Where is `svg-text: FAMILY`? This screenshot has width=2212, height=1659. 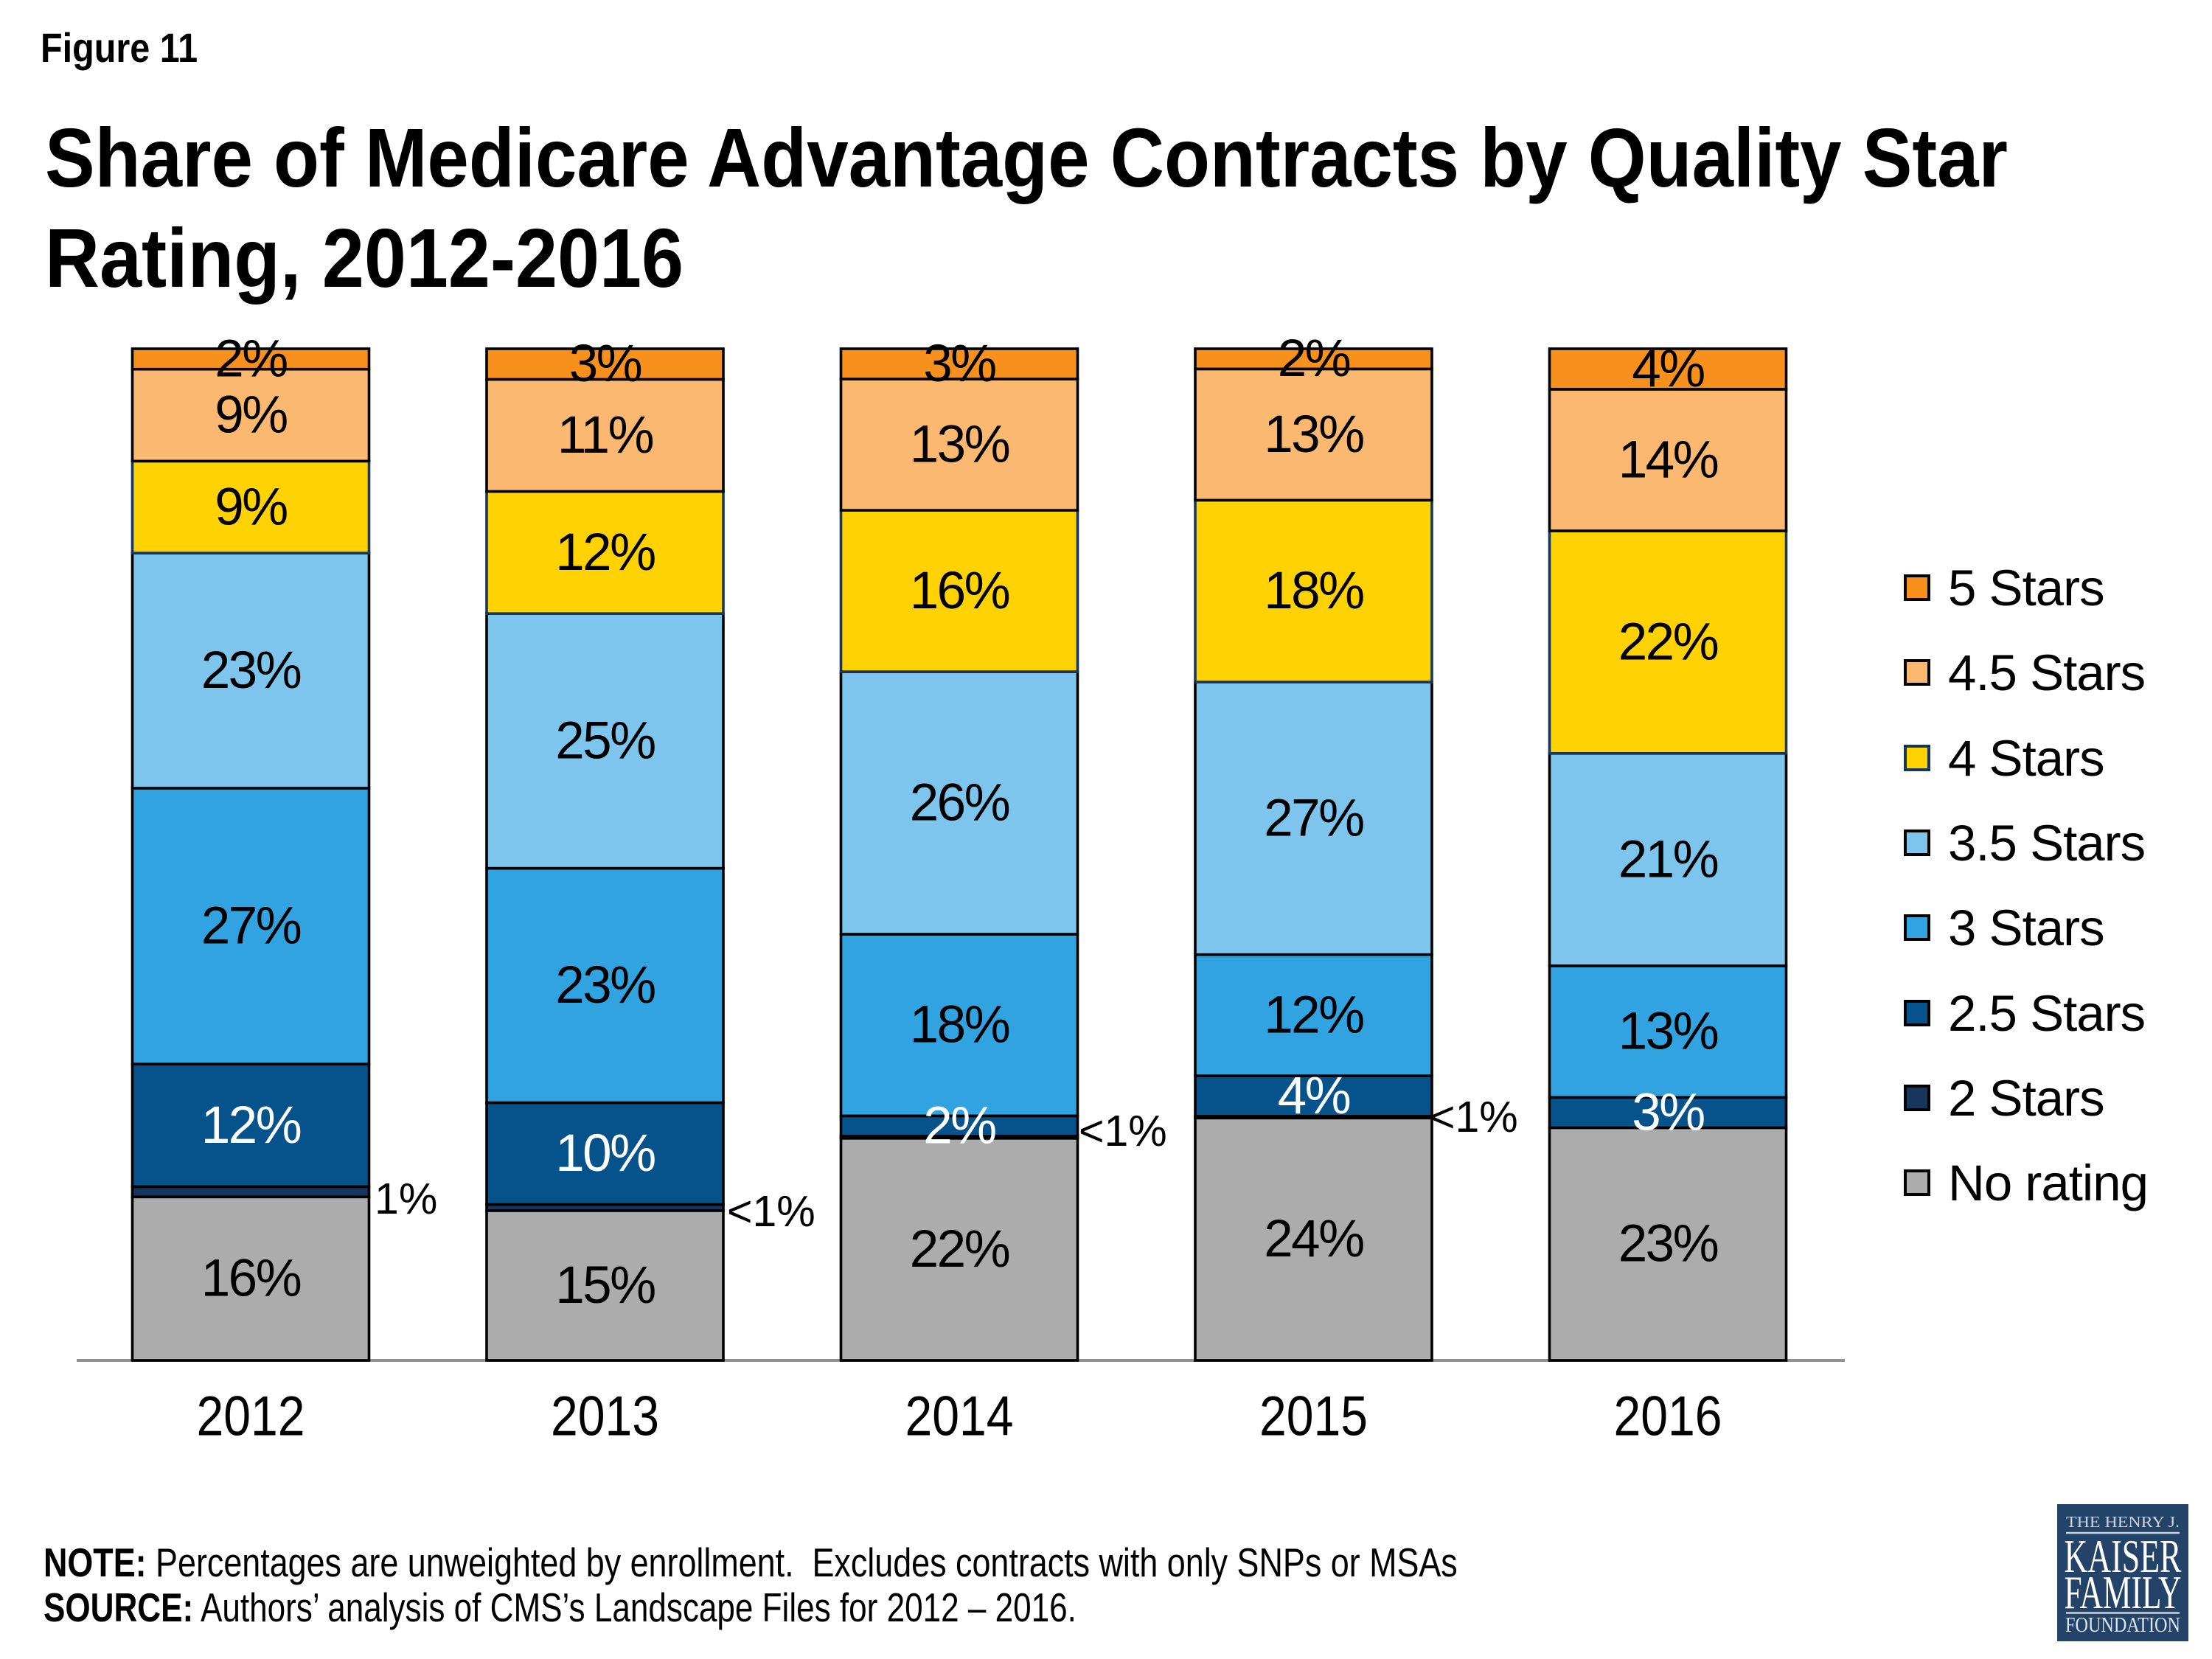 svg-text: FAMILY is located at coordinates (2123, 1592).